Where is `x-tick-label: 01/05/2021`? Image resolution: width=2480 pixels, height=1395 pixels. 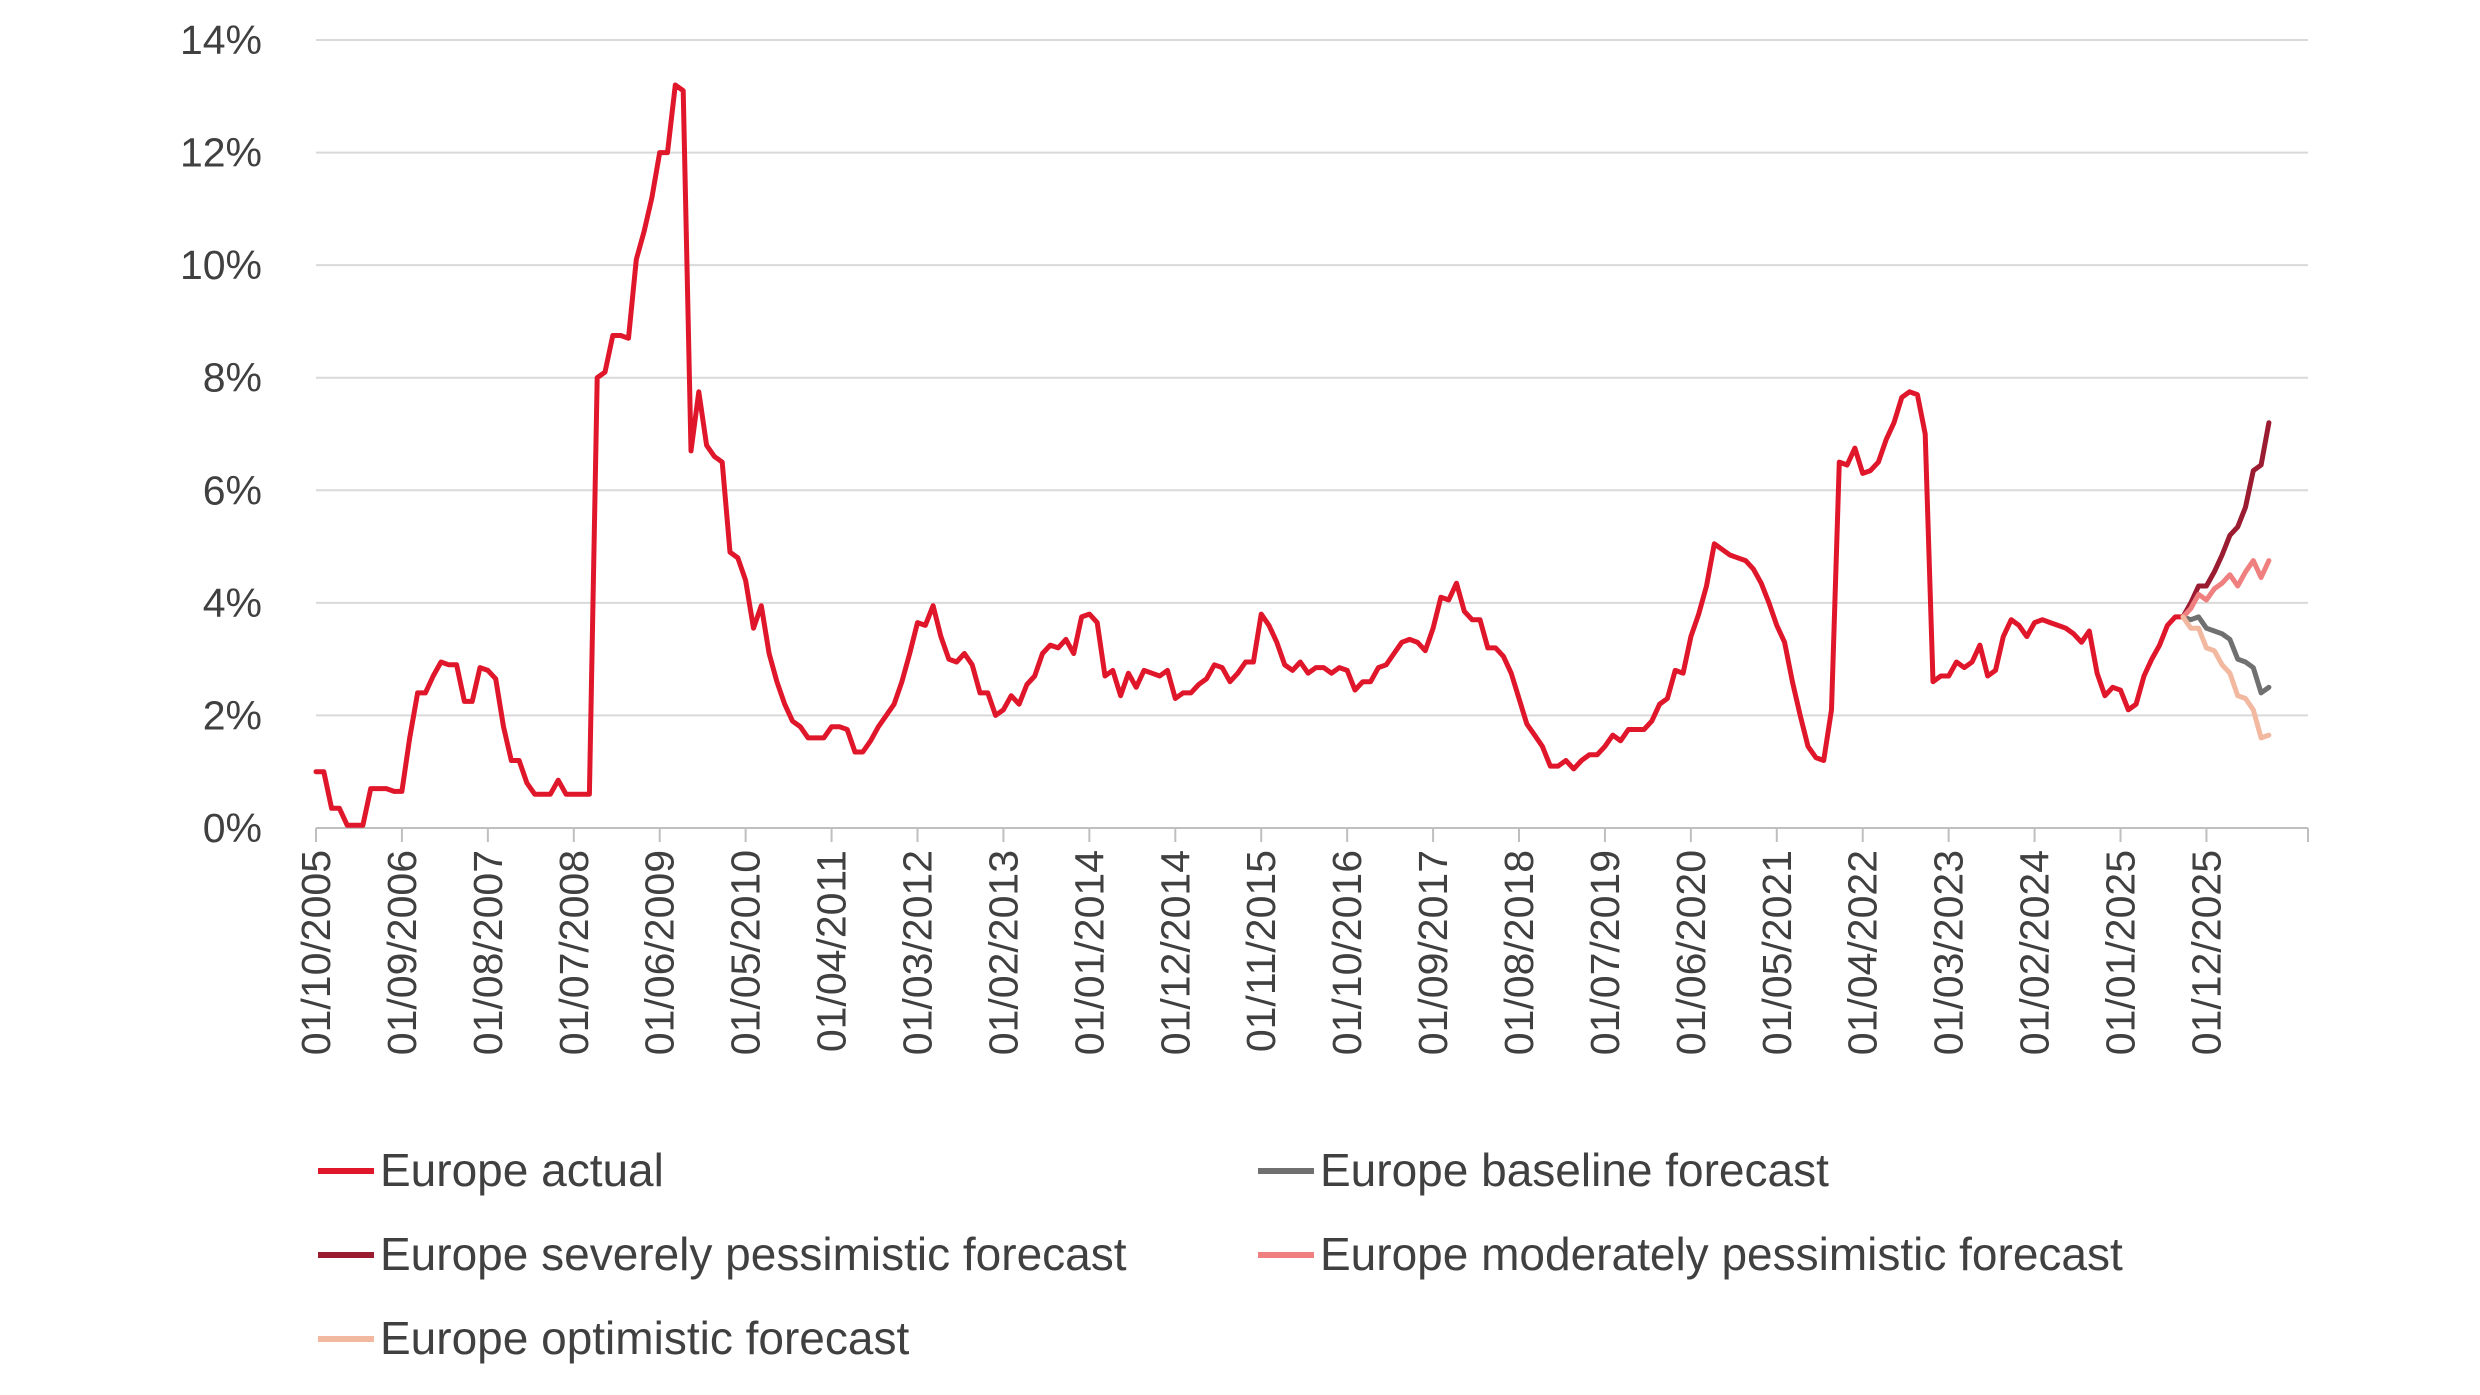
x-tick-label: 01/05/2021 is located at coordinates (1777, 952).